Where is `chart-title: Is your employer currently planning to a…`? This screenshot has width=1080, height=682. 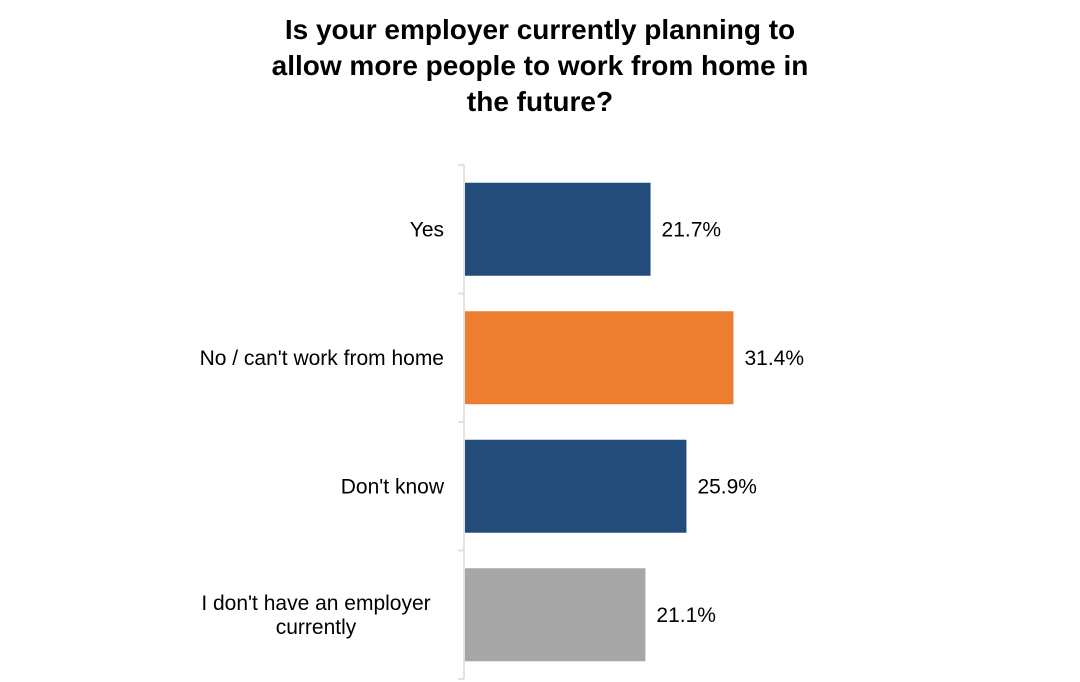
chart-title: Is your employer currently planning to a… is located at coordinates (540, 65).